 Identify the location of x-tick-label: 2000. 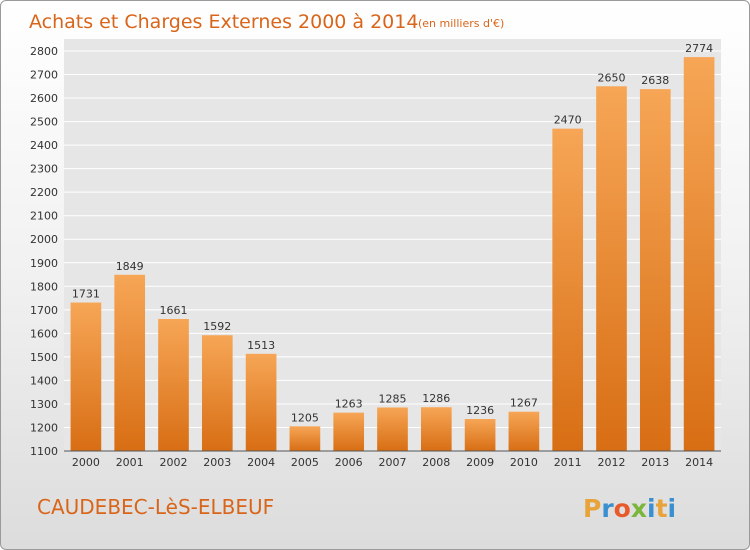
(86, 462).